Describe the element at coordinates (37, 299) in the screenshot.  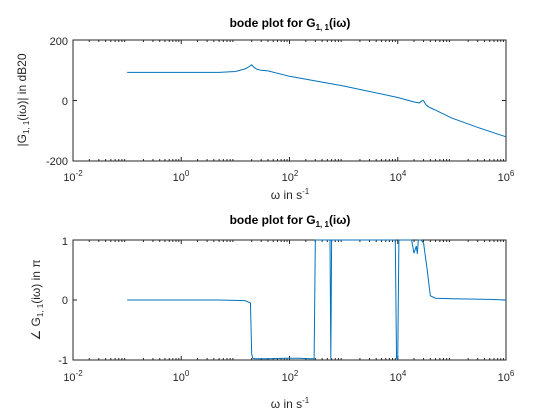
I see `phase-y-axis-label: ∠ G1, 1(iω) in π` at that location.